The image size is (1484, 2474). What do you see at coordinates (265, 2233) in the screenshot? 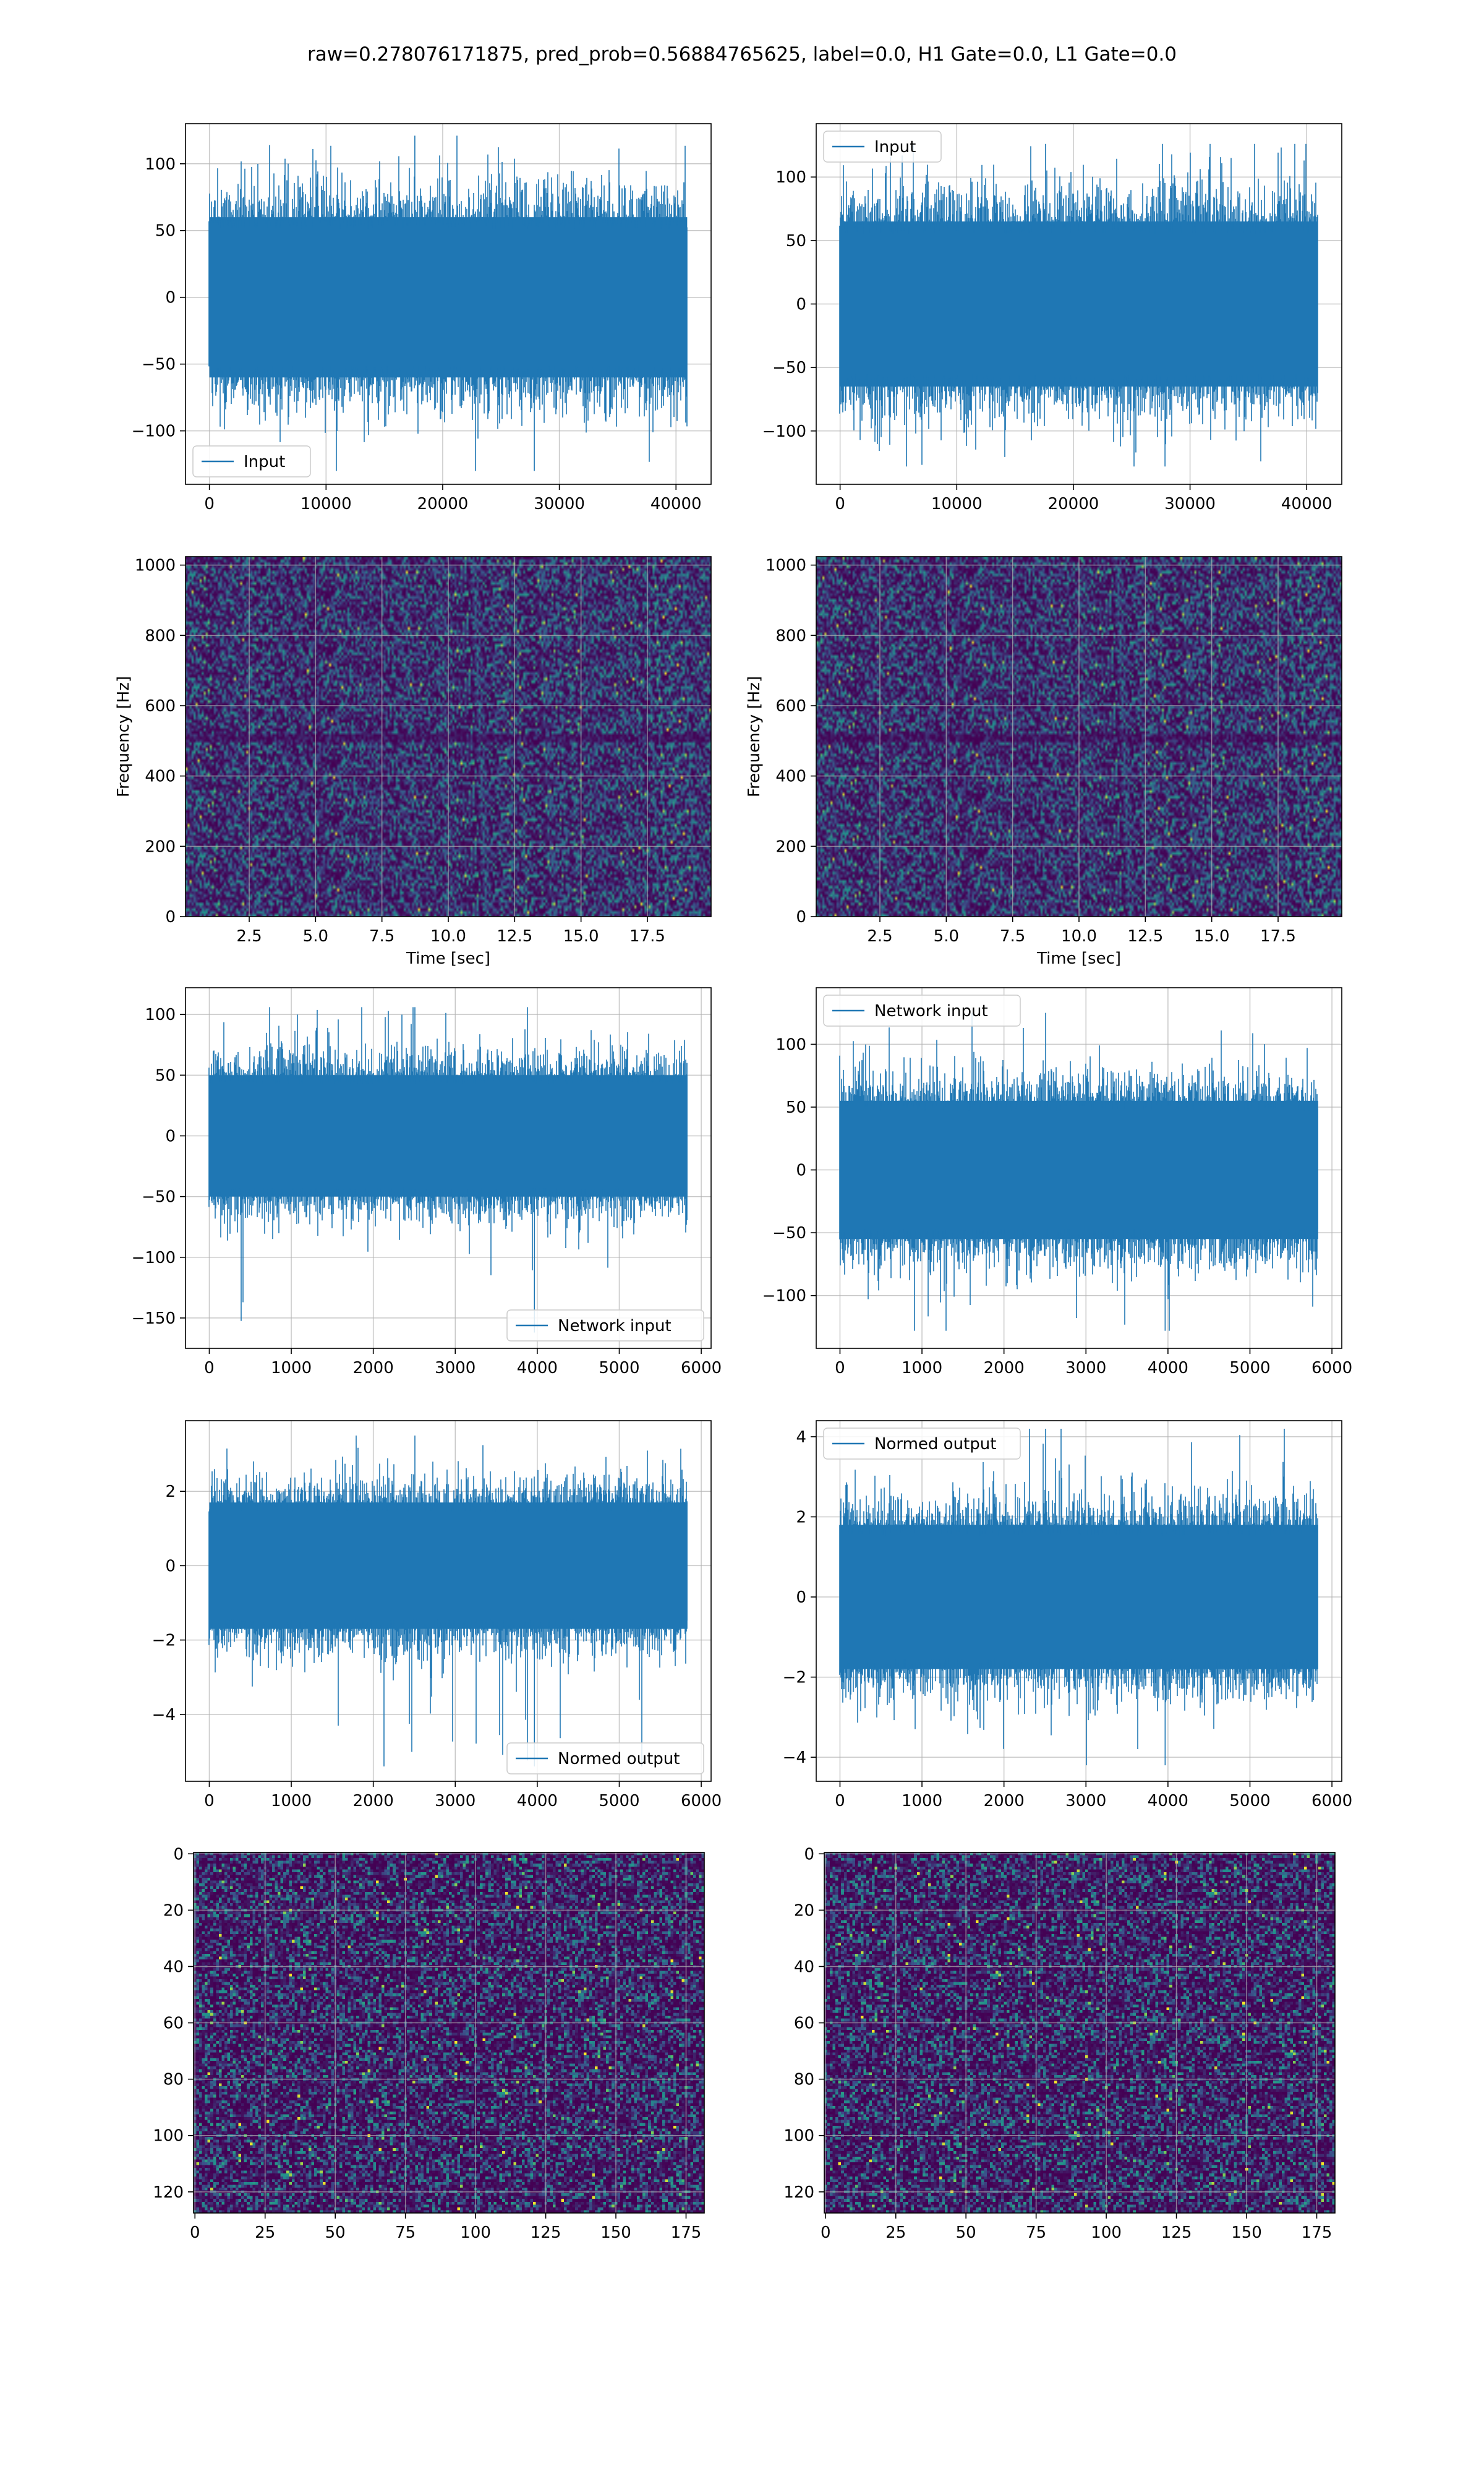
I see `x-tick-label: 25` at bounding box center [265, 2233].